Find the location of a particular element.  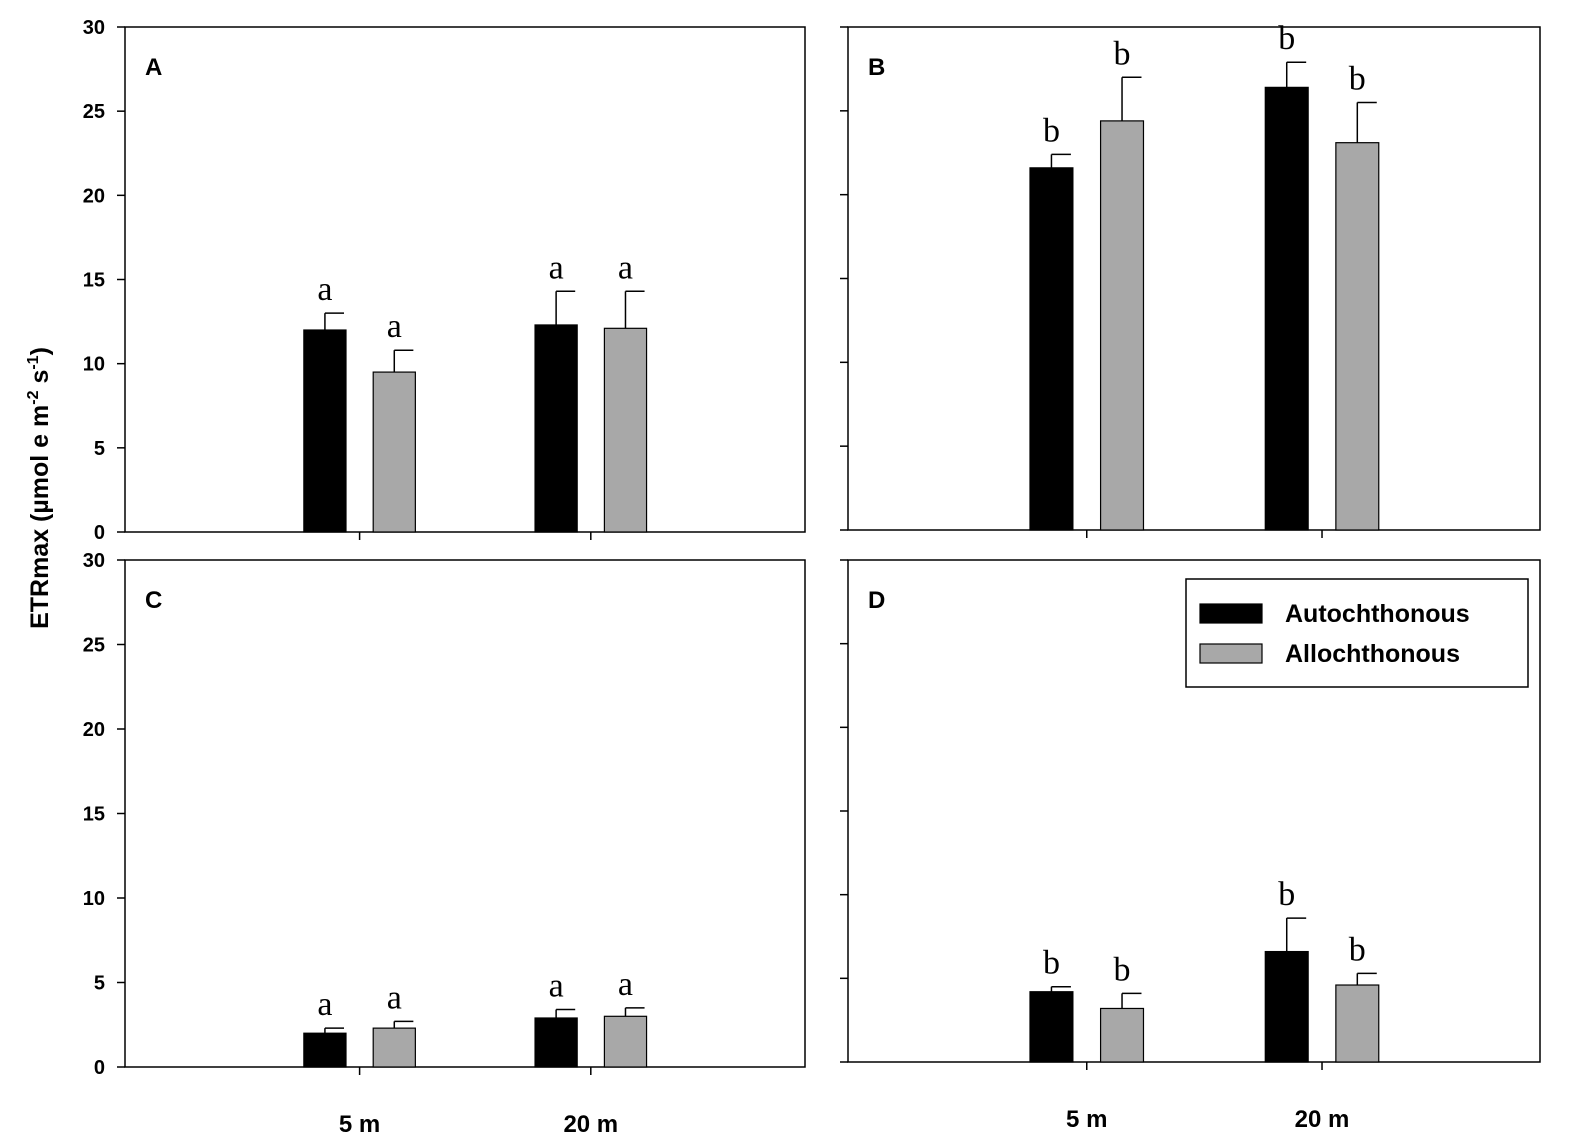

y-axis-label: ETRmax (µmol e m-2 s-1) is located at coordinates (39, 488).